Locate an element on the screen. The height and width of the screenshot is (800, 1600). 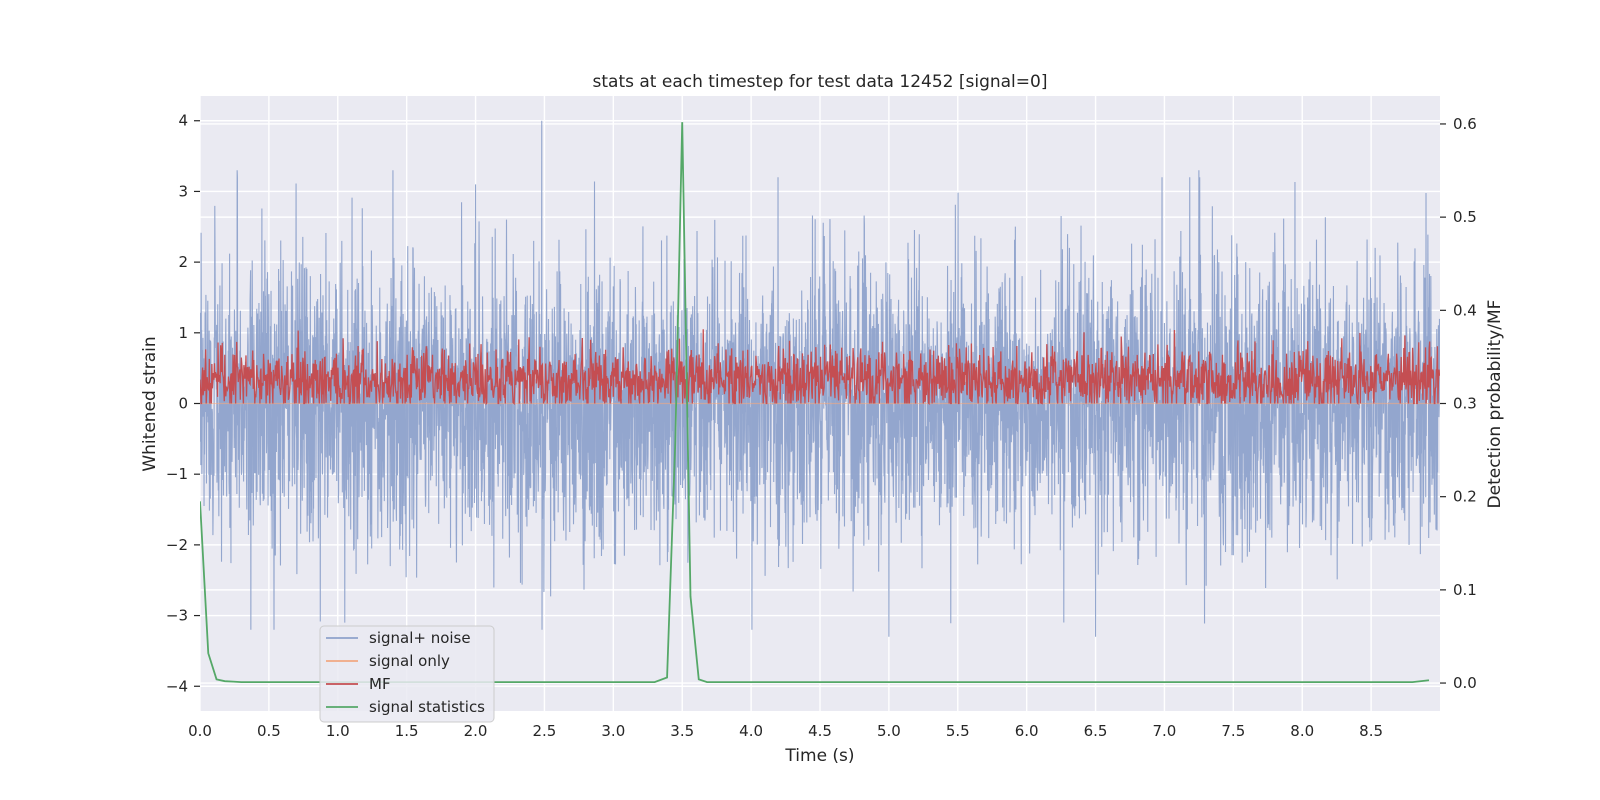
y-tick-label: −4 is located at coordinates (177, 686).